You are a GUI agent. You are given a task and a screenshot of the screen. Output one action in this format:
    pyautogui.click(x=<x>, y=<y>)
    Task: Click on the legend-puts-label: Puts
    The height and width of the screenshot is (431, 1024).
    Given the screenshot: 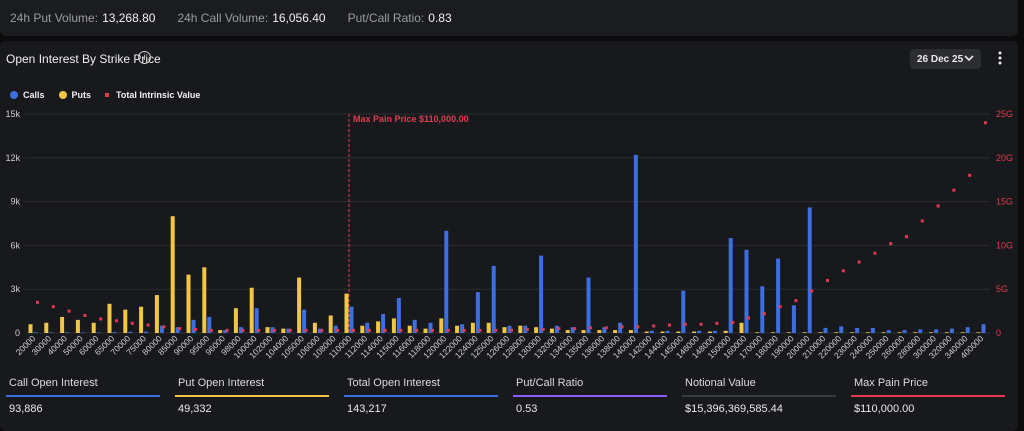 What is the action you would take?
    pyautogui.click(x=81, y=95)
    